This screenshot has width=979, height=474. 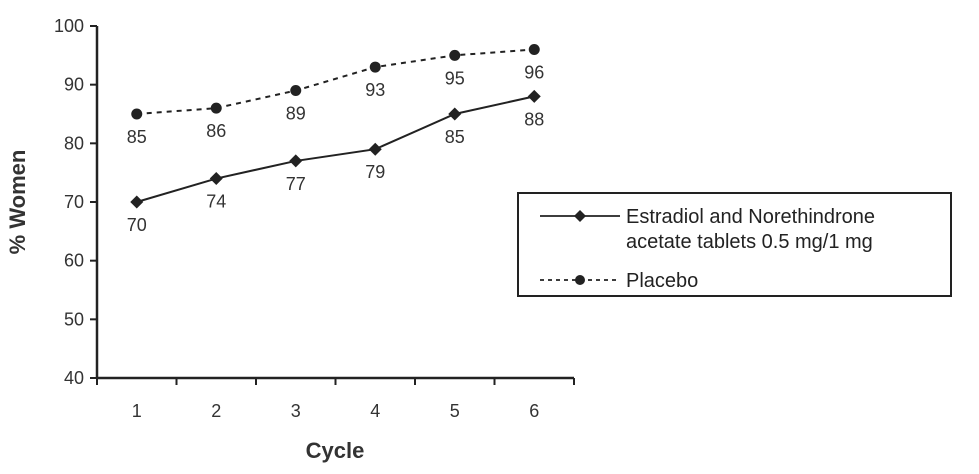 I want to click on y-tick-label: 40, so click(x=74, y=378).